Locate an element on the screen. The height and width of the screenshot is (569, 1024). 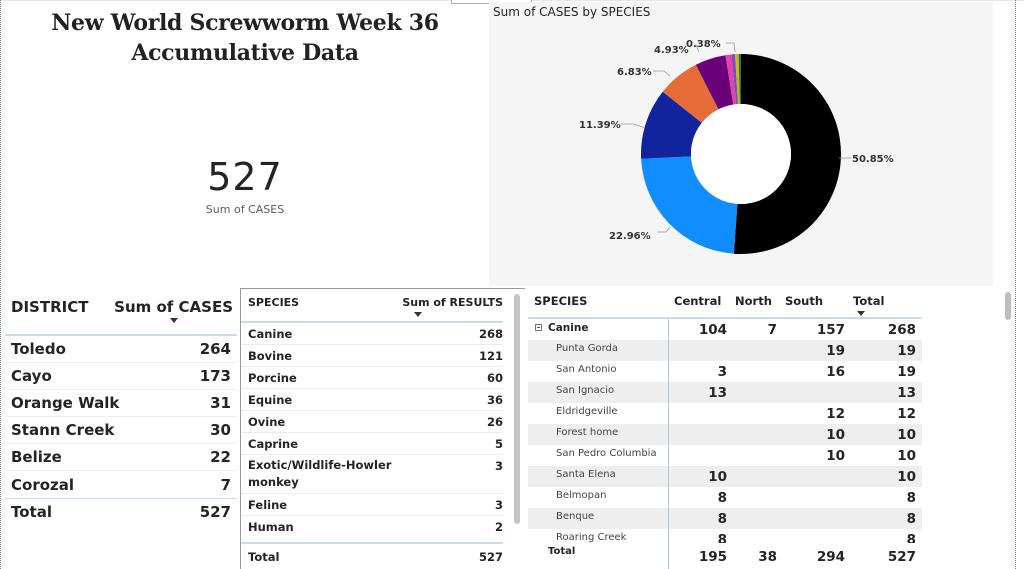
results-value: 60 is located at coordinates (494, 378).